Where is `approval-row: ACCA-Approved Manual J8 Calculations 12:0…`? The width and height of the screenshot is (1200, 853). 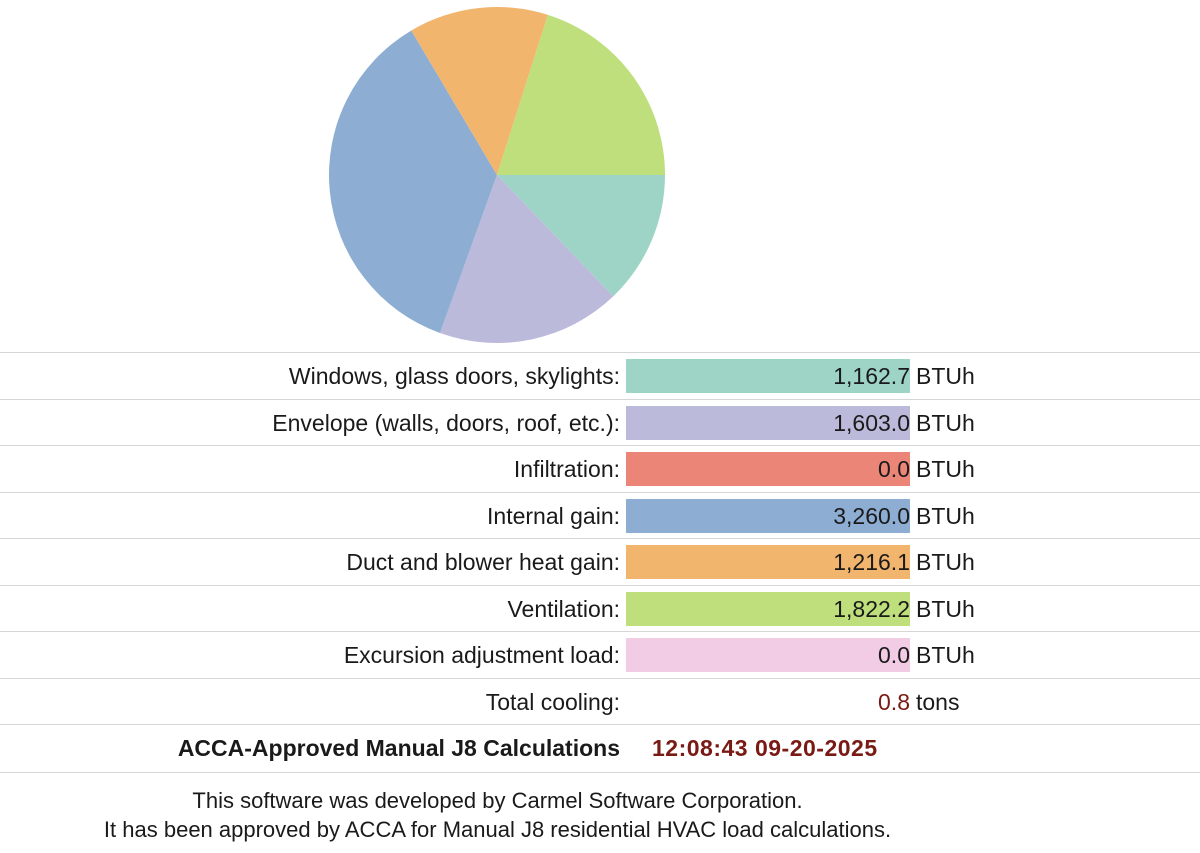
approval-row: ACCA-Approved Manual J8 Calculations 12:0… is located at coordinates (600, 747).